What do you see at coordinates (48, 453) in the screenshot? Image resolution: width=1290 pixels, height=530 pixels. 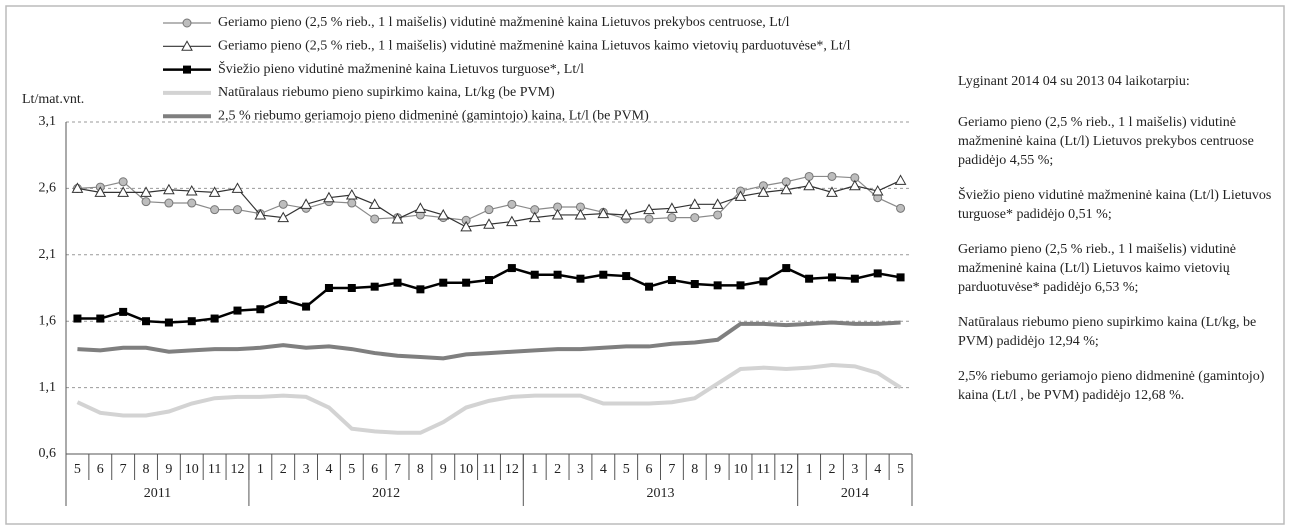 I see `y-tick-label: 0,6` at bounding box center [48, 453].